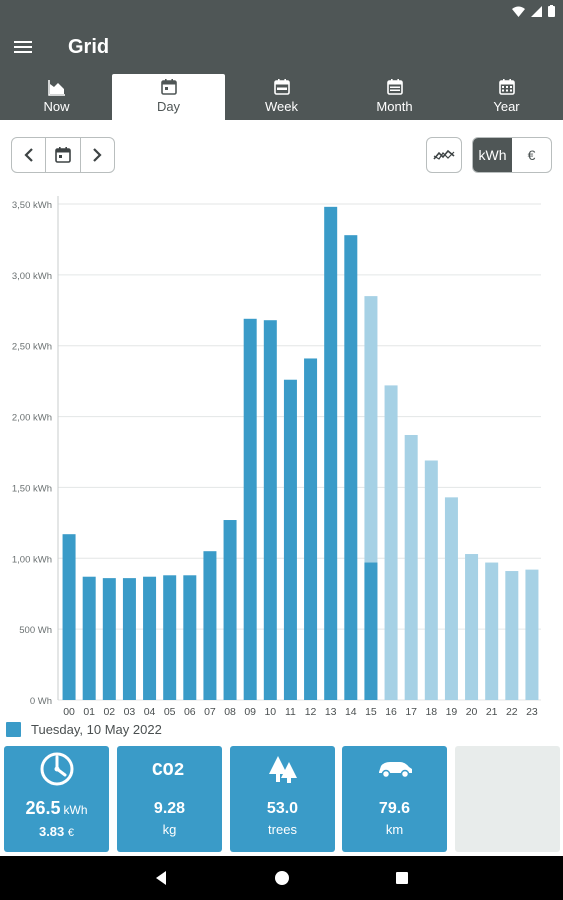  What do you see at coordinates (56, 97) in the screenshot?
I see `tab-now: Now` at bounding box center [56, 97].